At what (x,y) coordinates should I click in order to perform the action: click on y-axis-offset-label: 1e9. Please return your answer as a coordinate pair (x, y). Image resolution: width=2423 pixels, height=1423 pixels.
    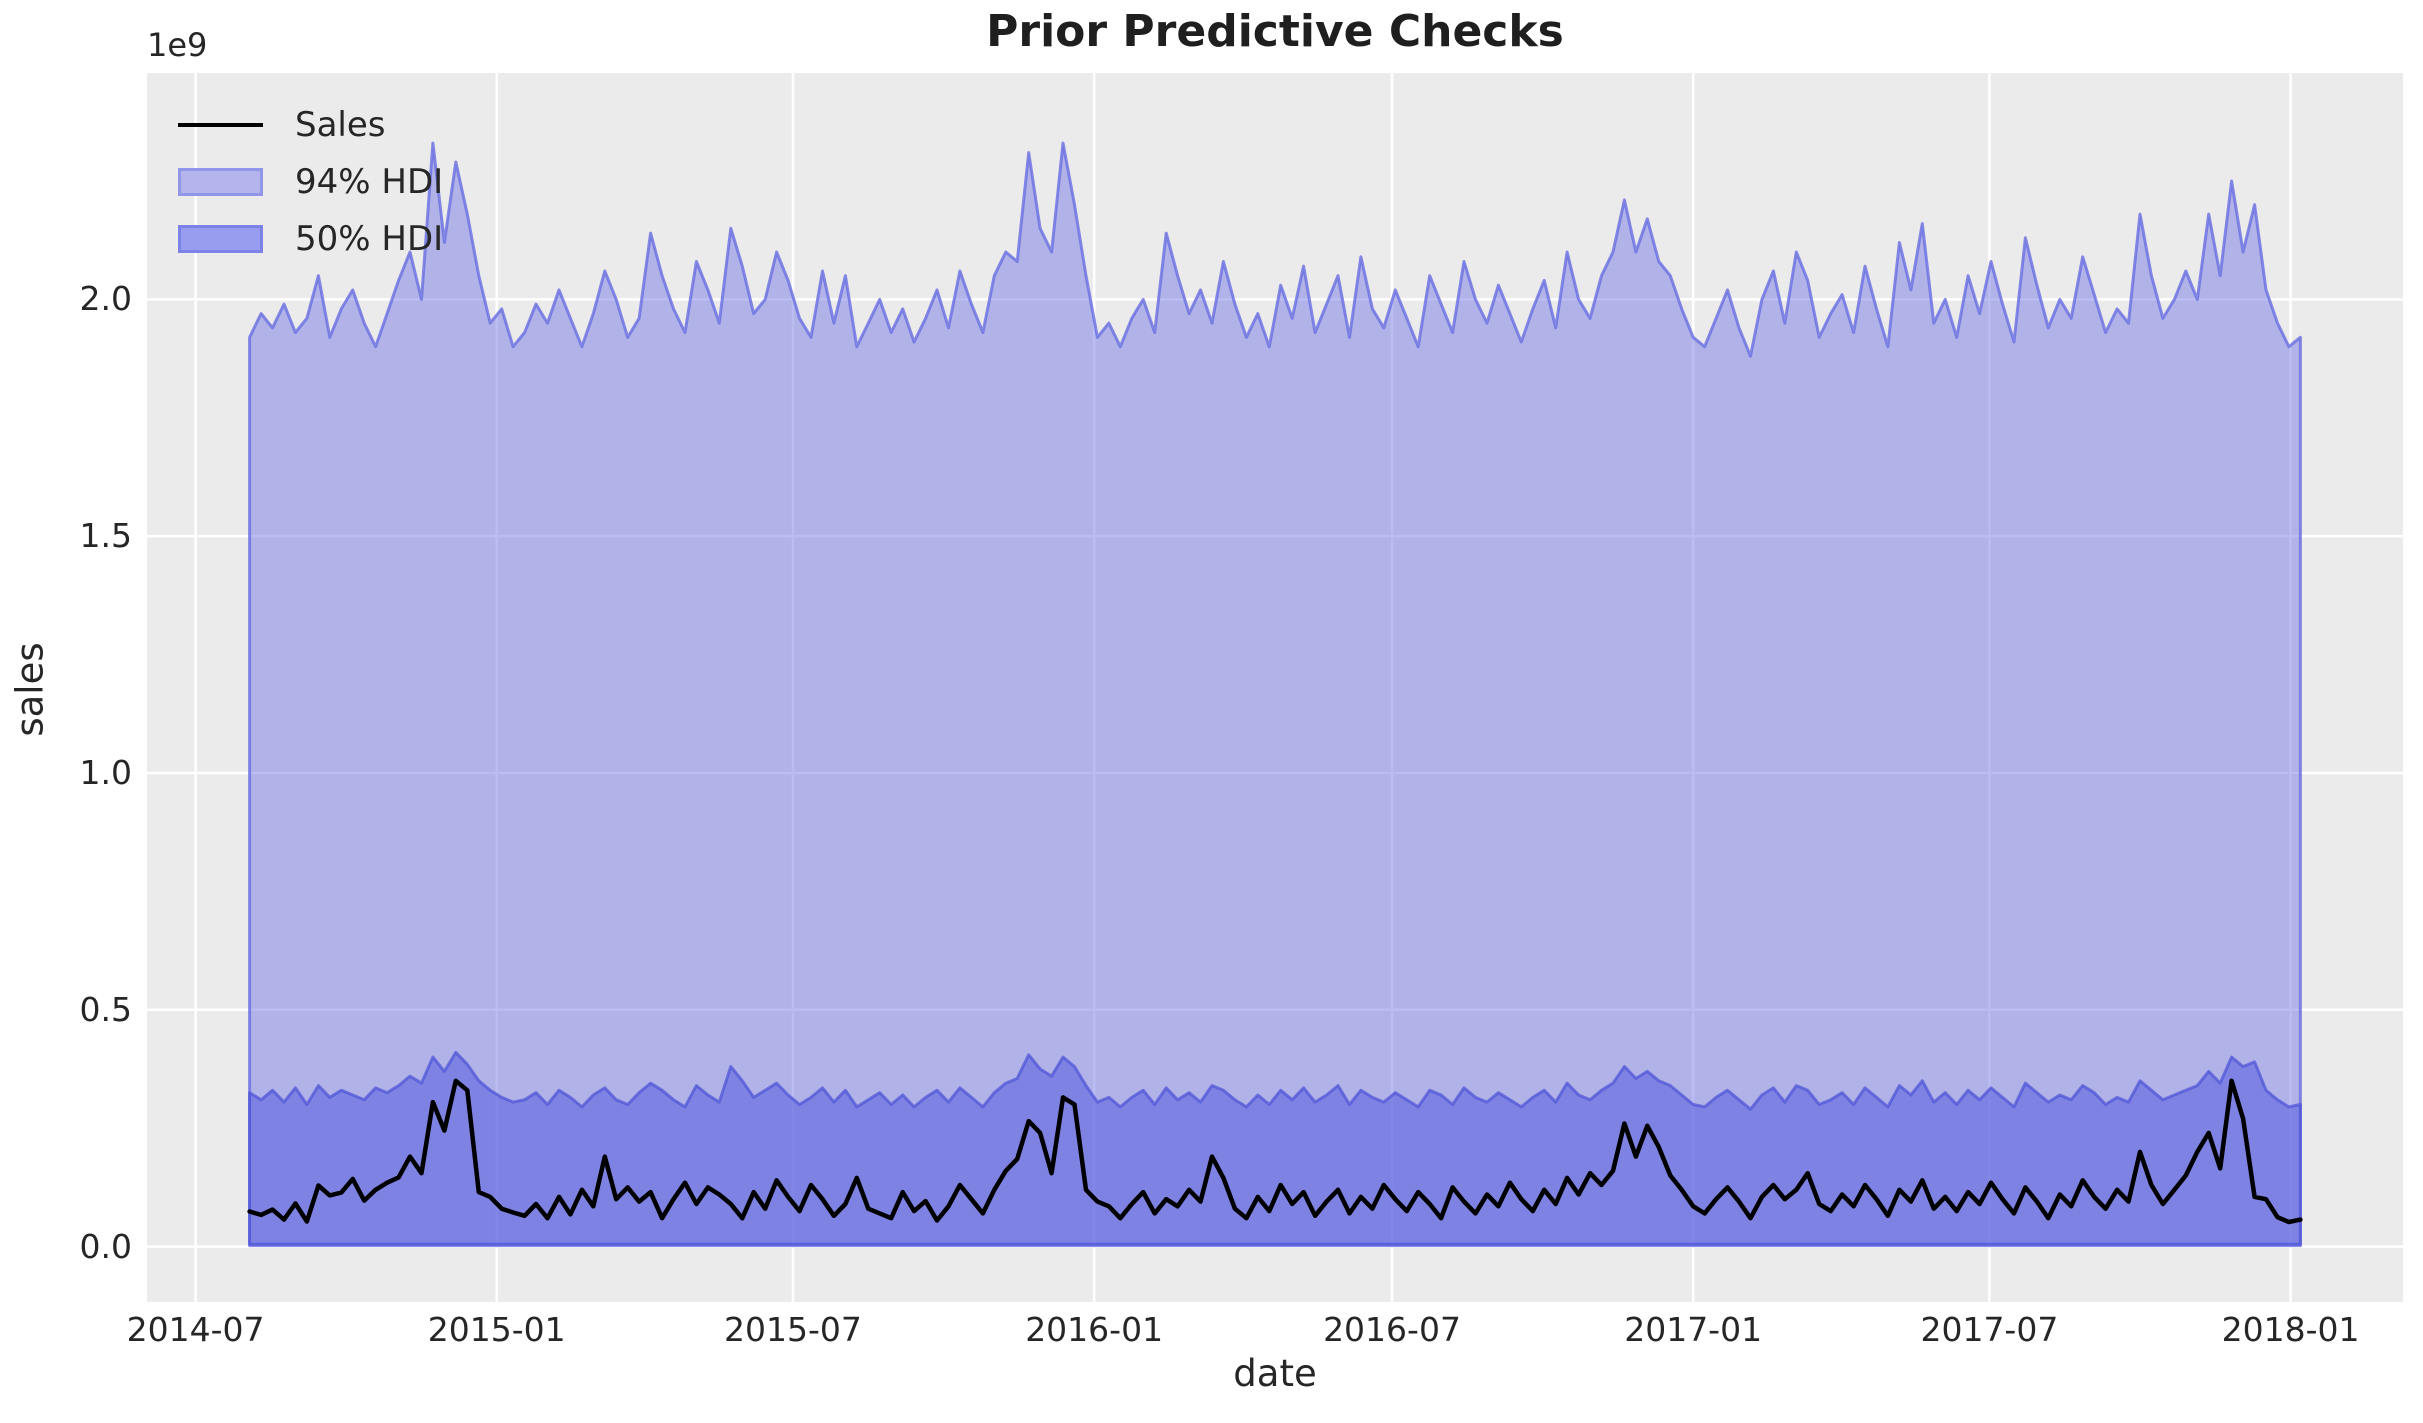
    Looking at the image, I should click on (177, 45).